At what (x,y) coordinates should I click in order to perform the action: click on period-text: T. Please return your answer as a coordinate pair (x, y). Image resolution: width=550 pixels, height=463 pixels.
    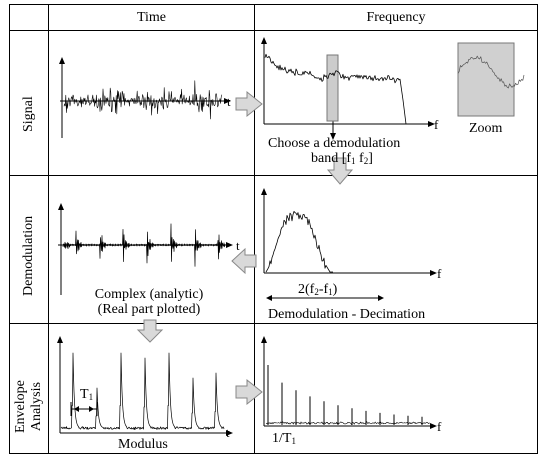
    Looking at the image, I should click on (84, 394).